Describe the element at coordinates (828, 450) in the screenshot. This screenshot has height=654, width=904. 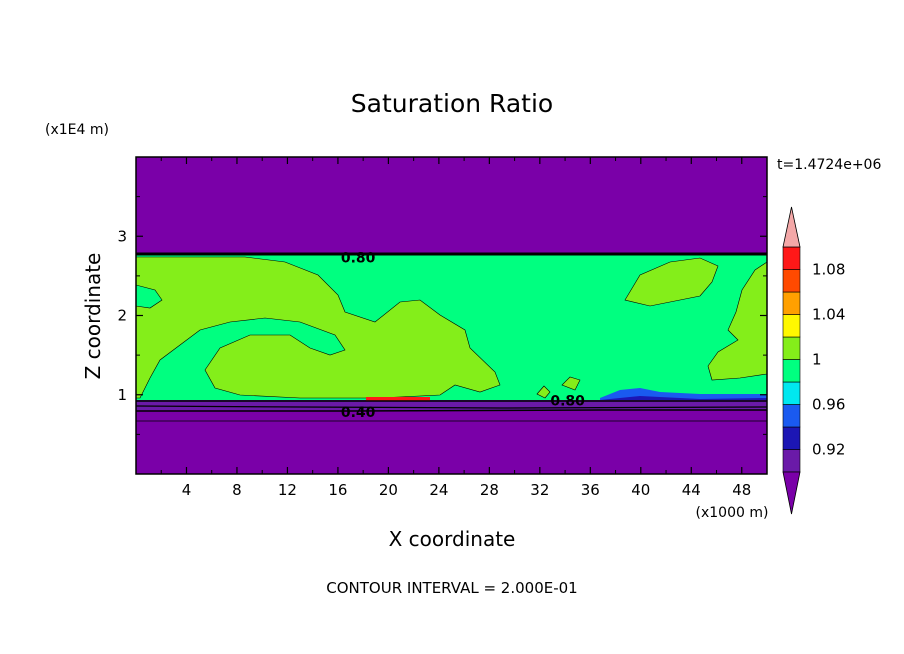
I see `colorbar-label: 0.92` at that location.